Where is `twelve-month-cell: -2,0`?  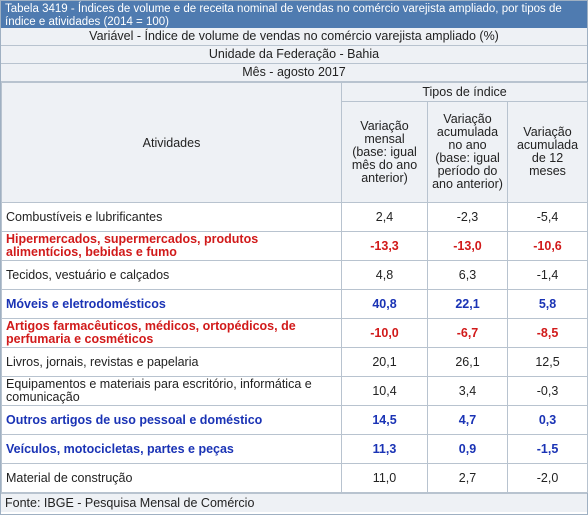
twelve-month-cell: -2,0 is located at coordinates (547, 478).